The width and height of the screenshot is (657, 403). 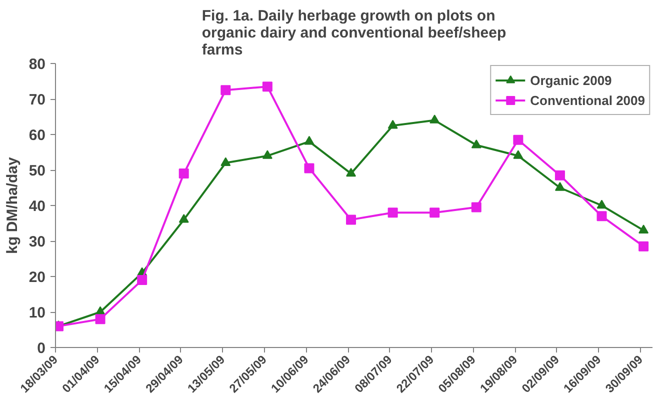 What do you see at coordinates (37, 135) in the screenshot?
I see `y-tick-label: 60` at bounding box center [37, 135].